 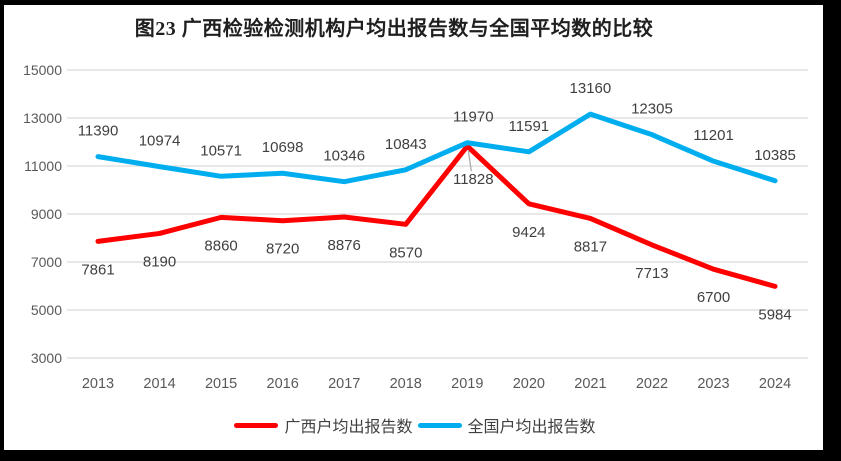 What do you see at coordinates (344, 156) in the screenshot?
I see `data-label: 10346` at bounding box center [344, 156].